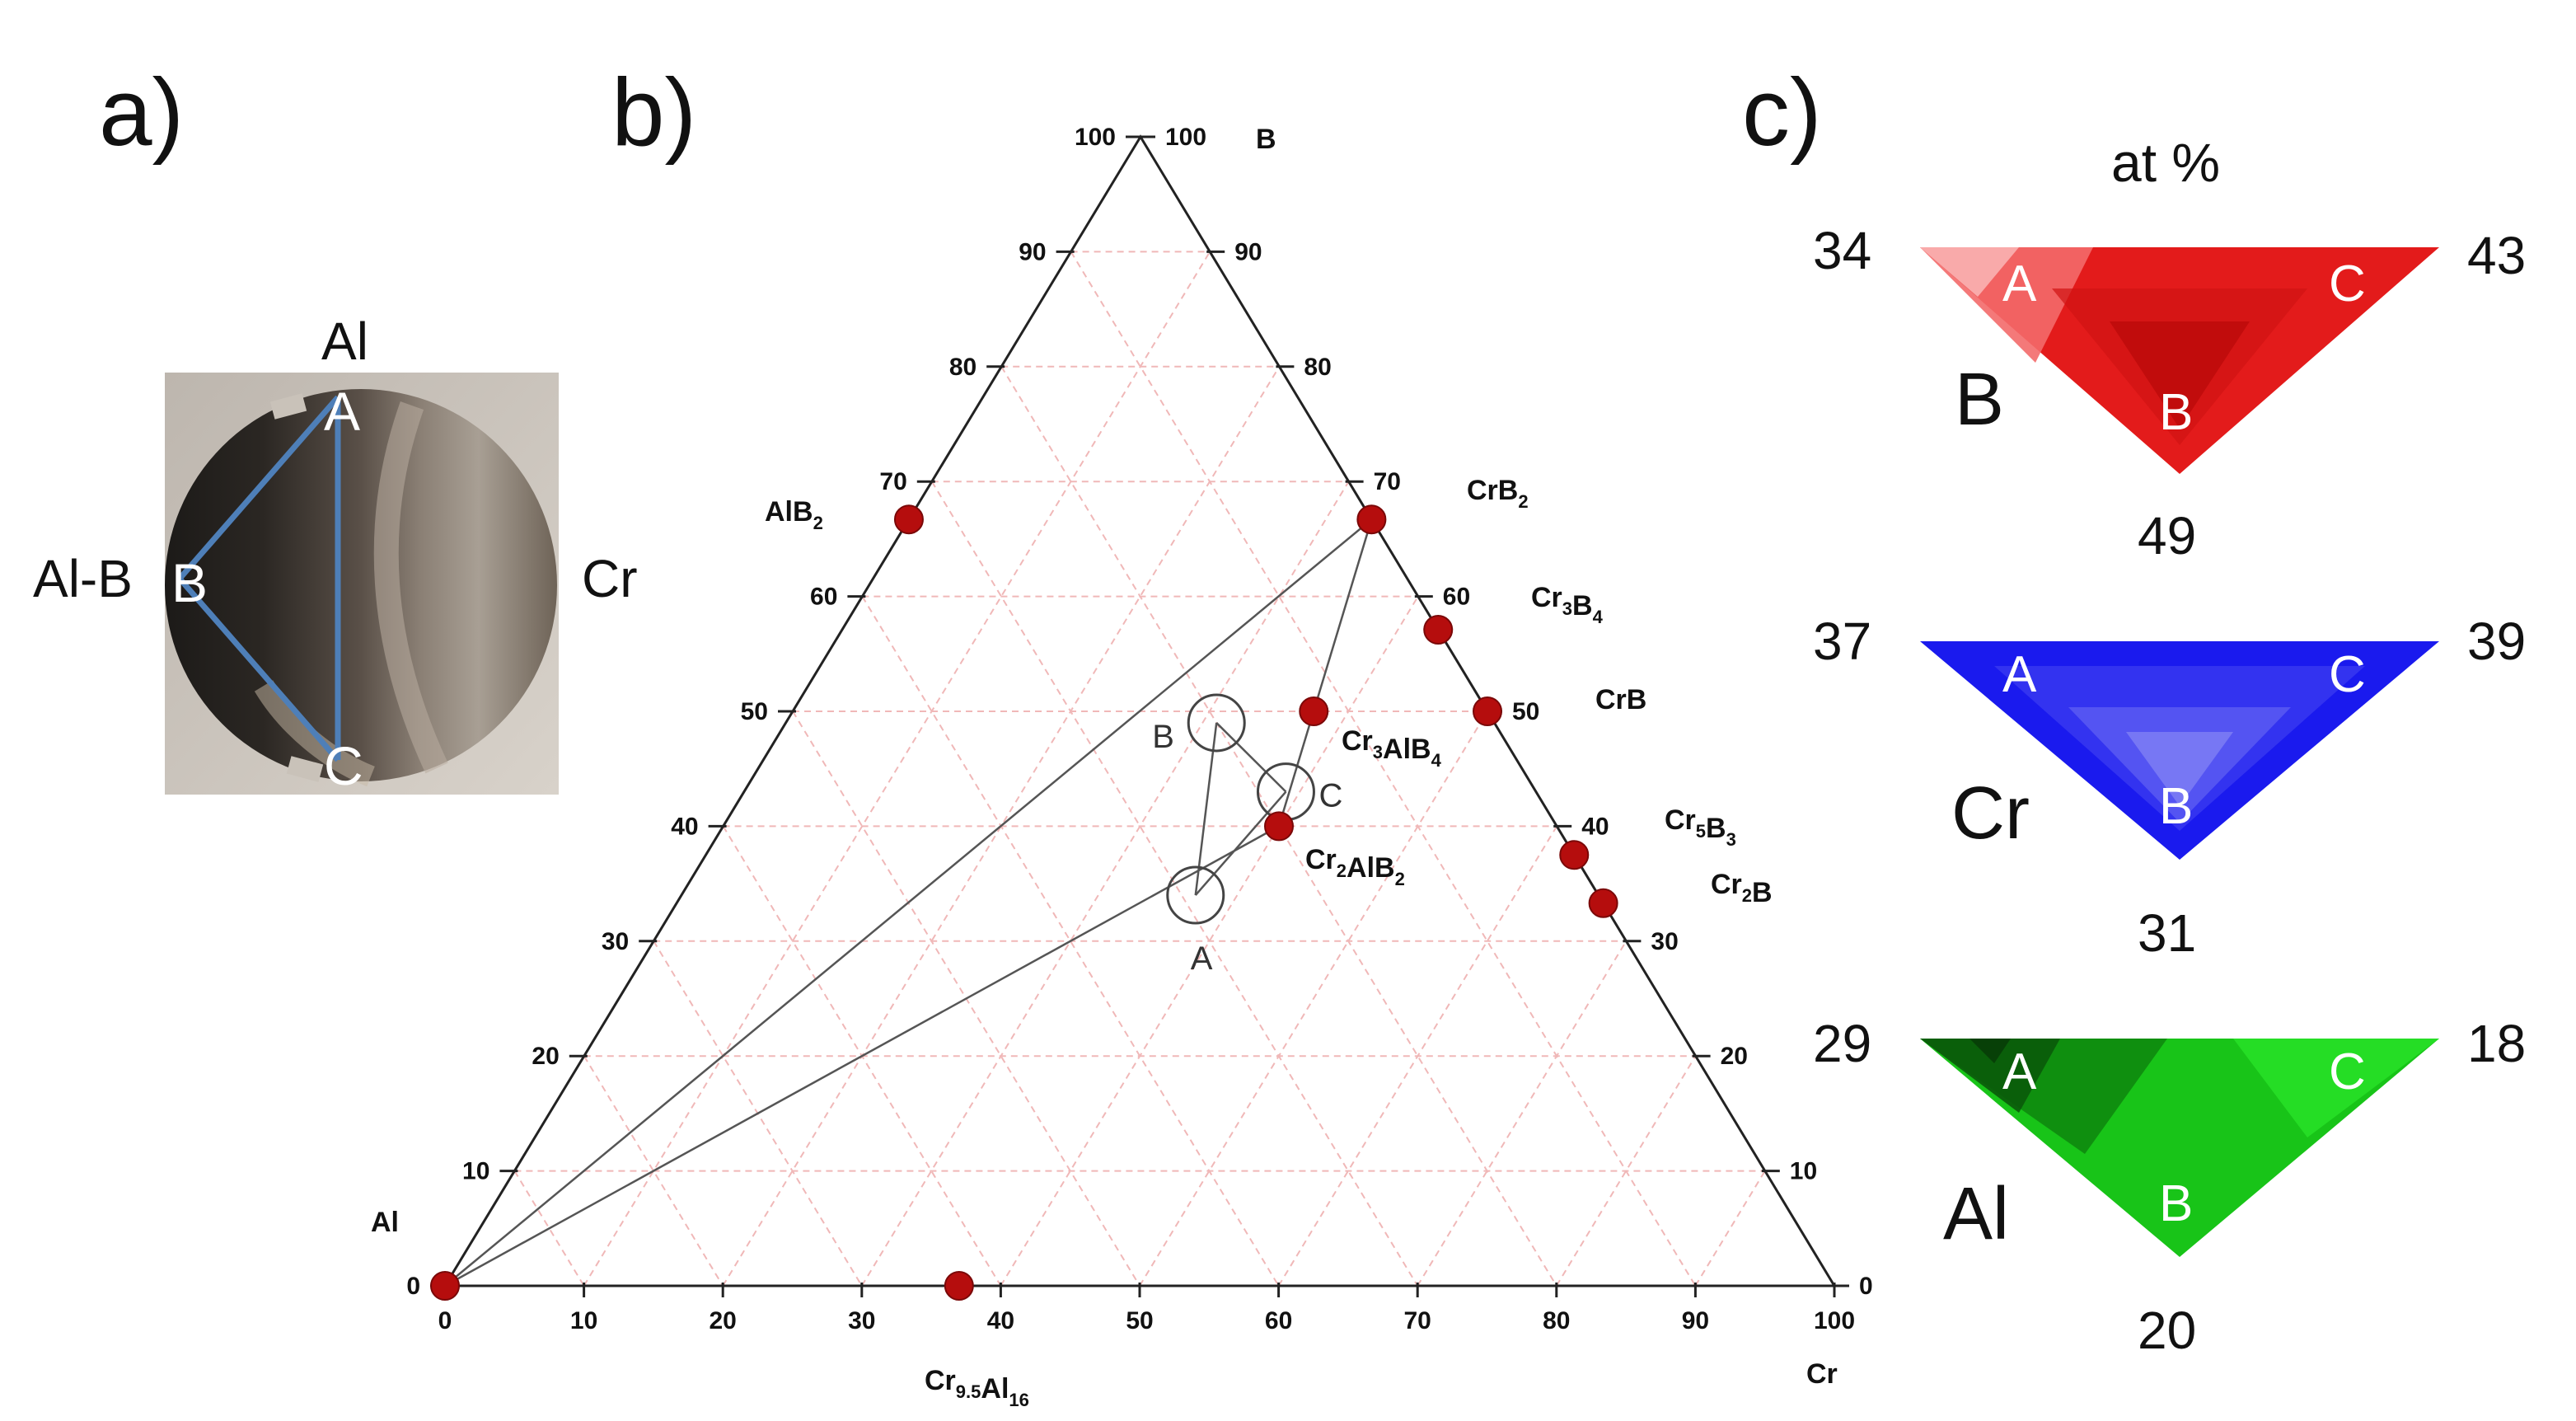 This screenshot has height=1421, width=2576. I want to click on right-tick-label-90: 90, so click(1248, 251).